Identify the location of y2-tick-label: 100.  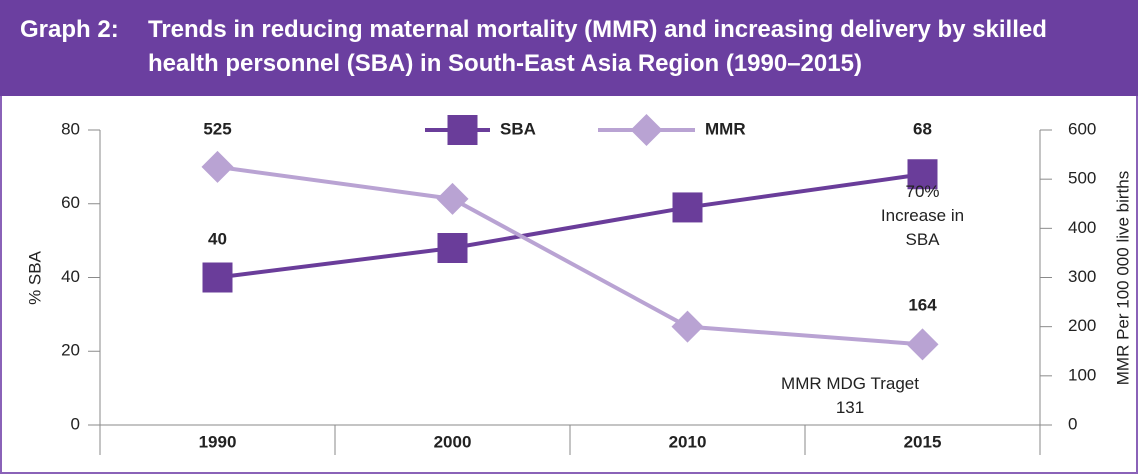
(1082, 374).